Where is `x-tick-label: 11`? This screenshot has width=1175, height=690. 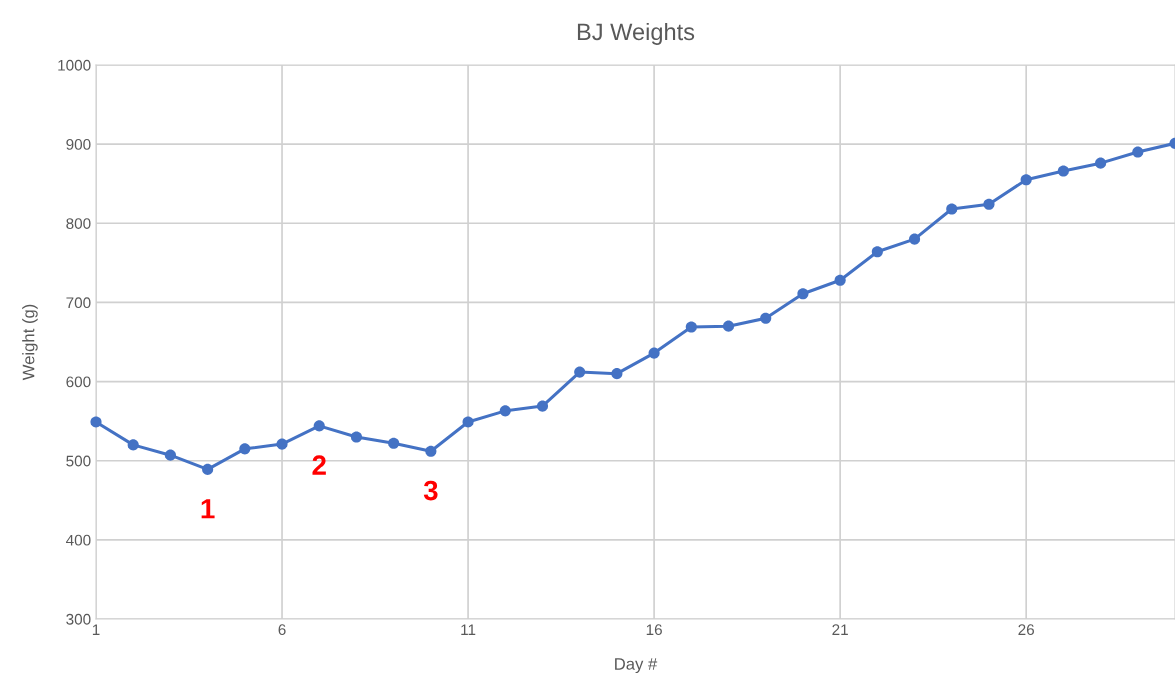 x-tick-label: 11 is located at coordinates (468, 629).